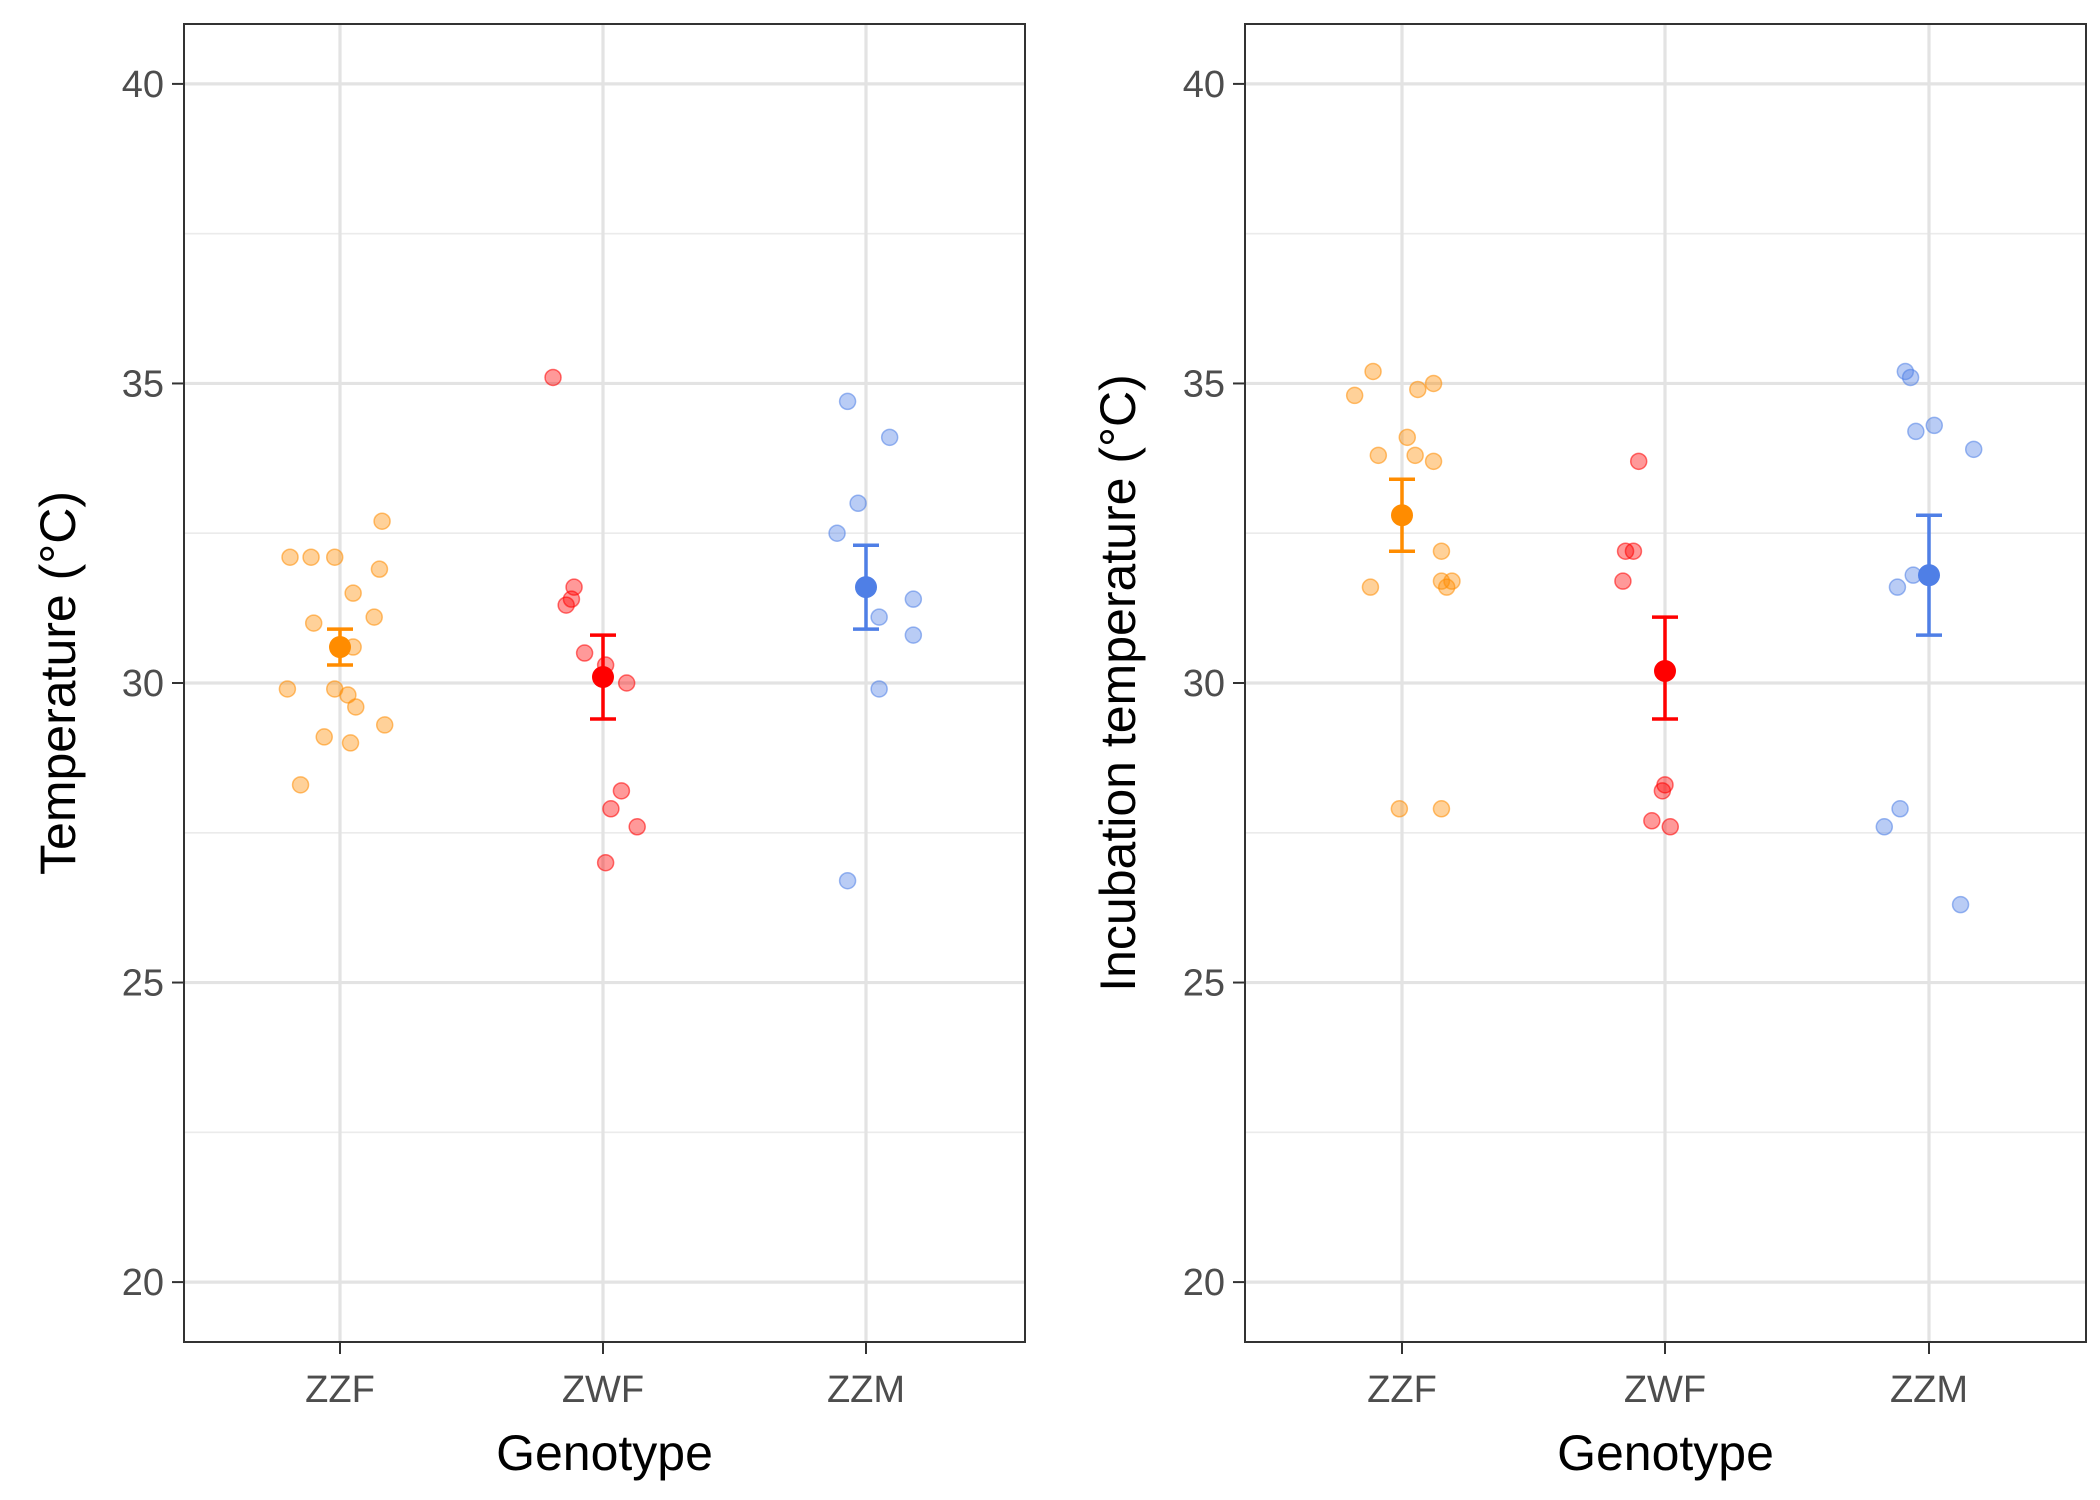  Describe the element at coordinates (143, 85) in the screenshot. I see `left-y-tick-label: 40` at that location.